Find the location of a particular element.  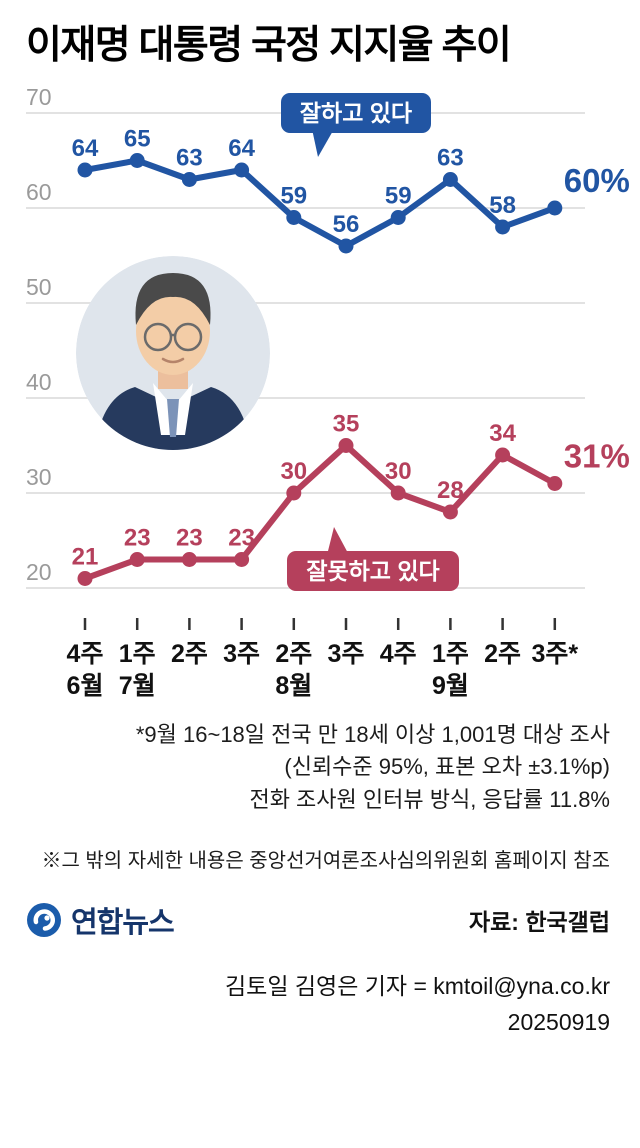

callout-positive-label: 잘하고 있다 is located at coordinates (356, 113).